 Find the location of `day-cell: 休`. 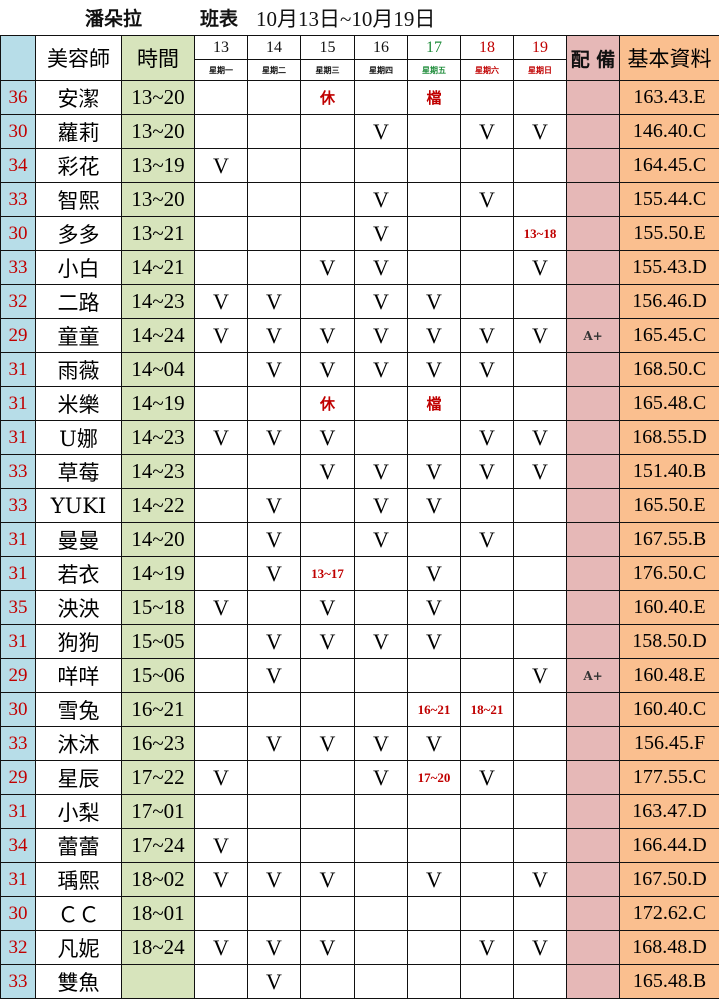

day-cell: 休 is located at coordinates (328, 98).